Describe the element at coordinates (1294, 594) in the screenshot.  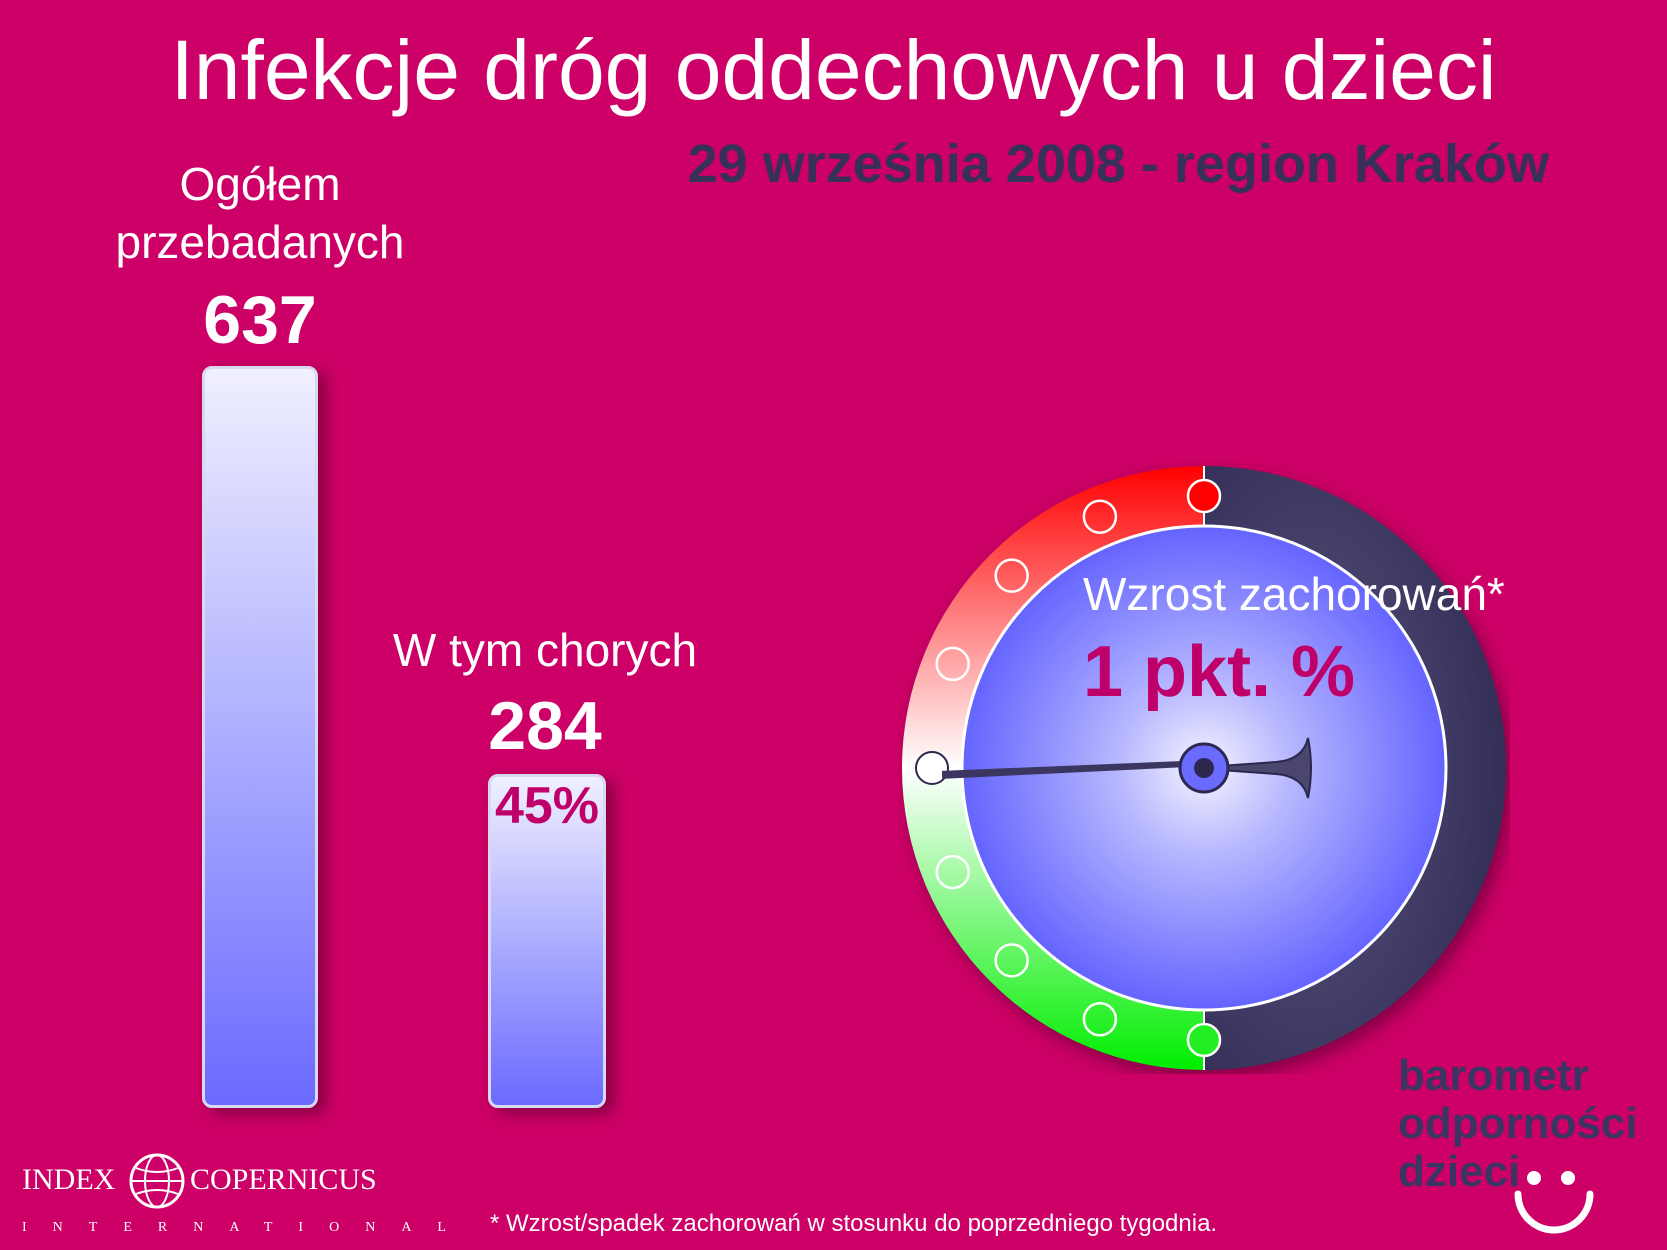
I see `gauge-label: Wzrost zachorowań*` at that location.